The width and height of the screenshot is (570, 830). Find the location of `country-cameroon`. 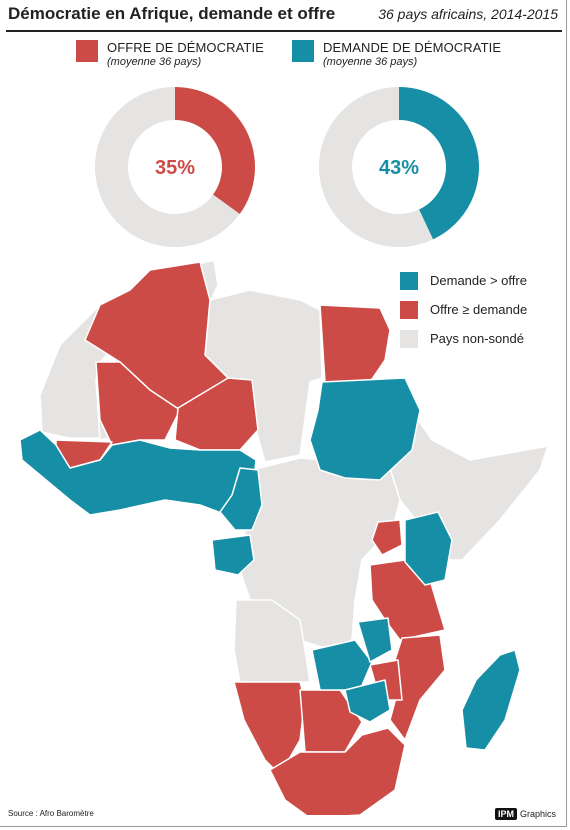

country-cameroon is located at coordinates (241, 499).